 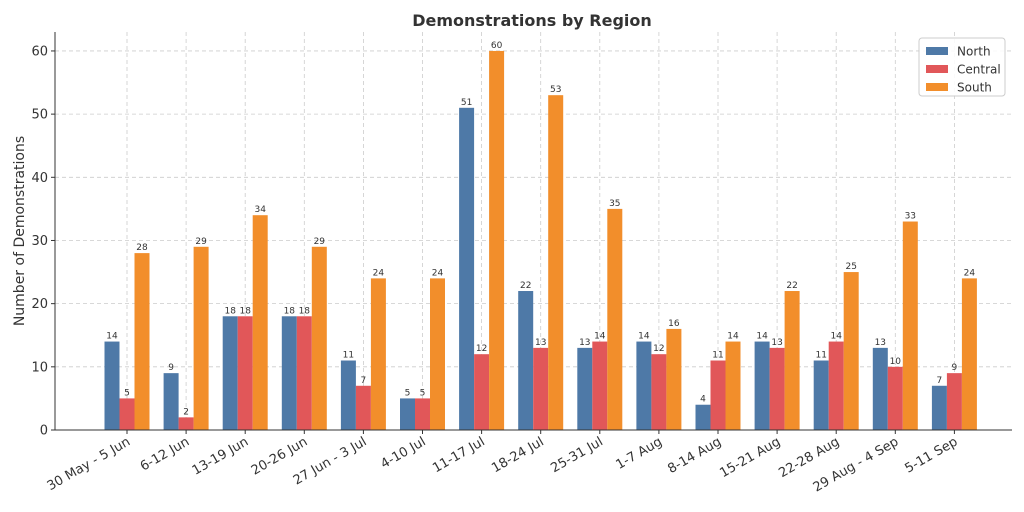 I want to click on x-tick-label: 11-17 Jul, so click(x=458, y=455).